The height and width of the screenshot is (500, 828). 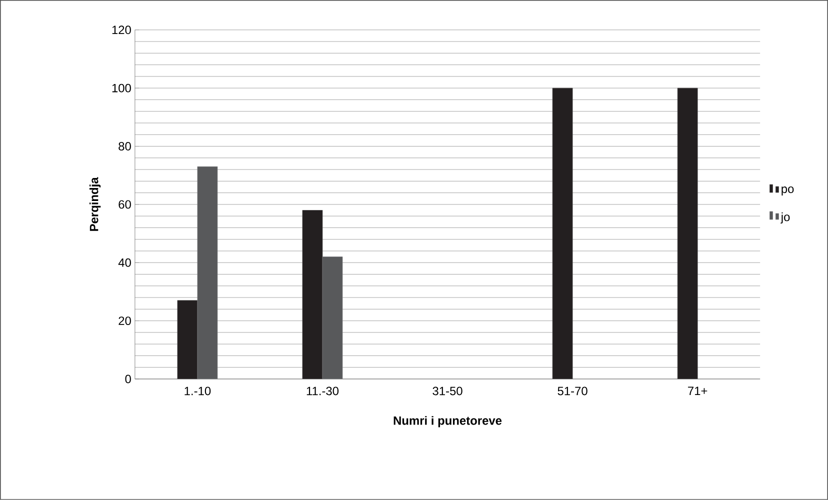 What do you see at coordinates (124, 321) in the screenshot?
I see `y-tick-label: 20` at bounding box center [124, 321].